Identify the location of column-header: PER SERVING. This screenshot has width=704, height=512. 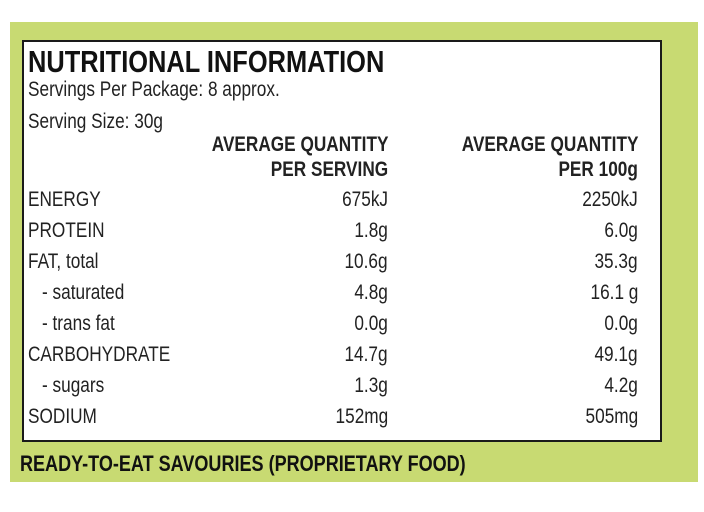
(329, 169).